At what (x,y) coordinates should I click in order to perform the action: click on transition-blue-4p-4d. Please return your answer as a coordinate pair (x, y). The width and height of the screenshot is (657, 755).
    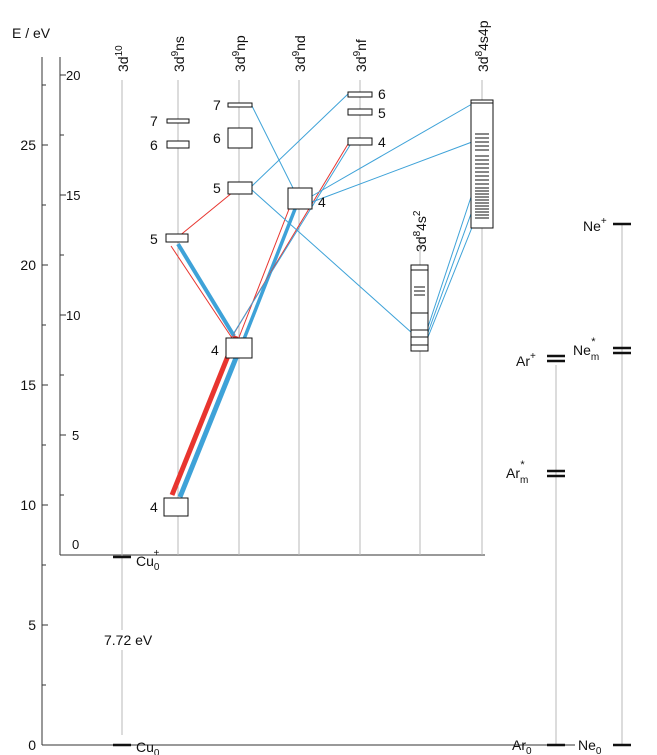
    Looking at the image, I should click on (270, 271).